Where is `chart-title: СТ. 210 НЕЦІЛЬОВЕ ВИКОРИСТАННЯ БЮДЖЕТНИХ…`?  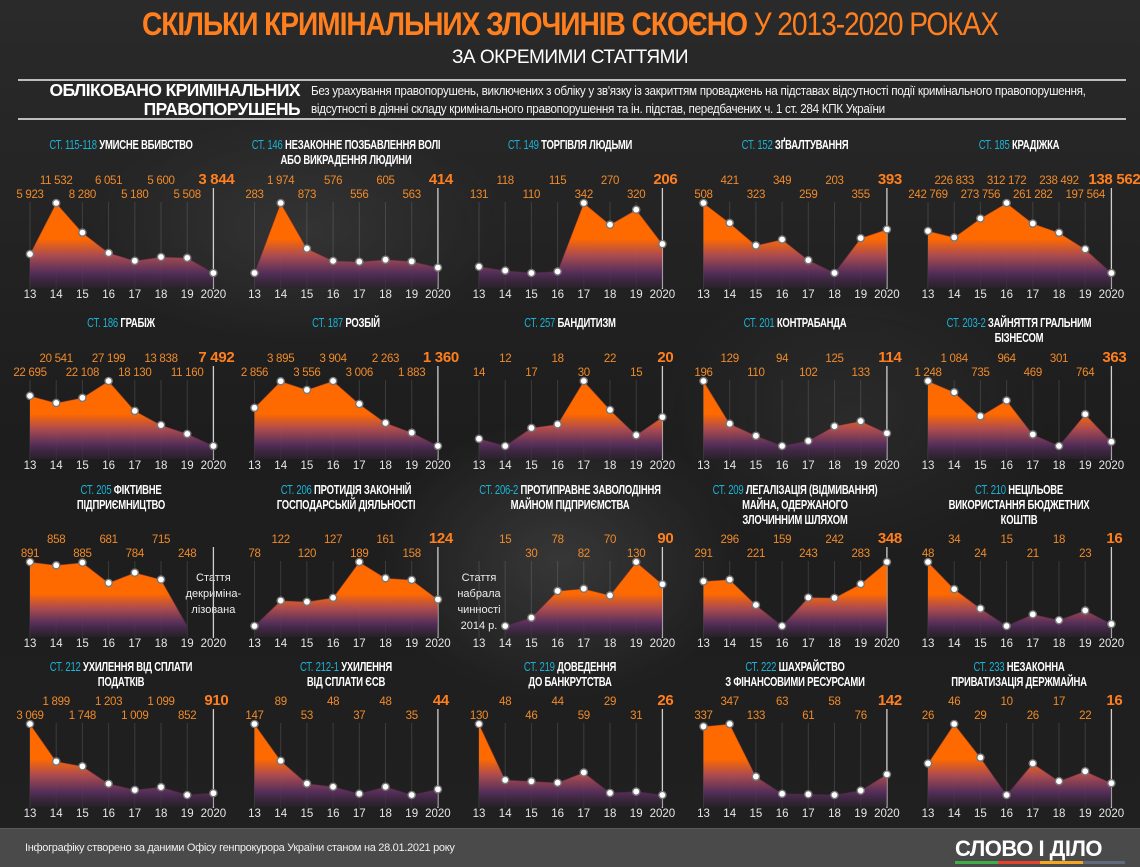 chart-title: СТ. 210 НЕЦІЛЬОВЕ ВИКОРИСТАННЯ БЮДЖЕТНИХ… is located at coordinates (1019, 505).